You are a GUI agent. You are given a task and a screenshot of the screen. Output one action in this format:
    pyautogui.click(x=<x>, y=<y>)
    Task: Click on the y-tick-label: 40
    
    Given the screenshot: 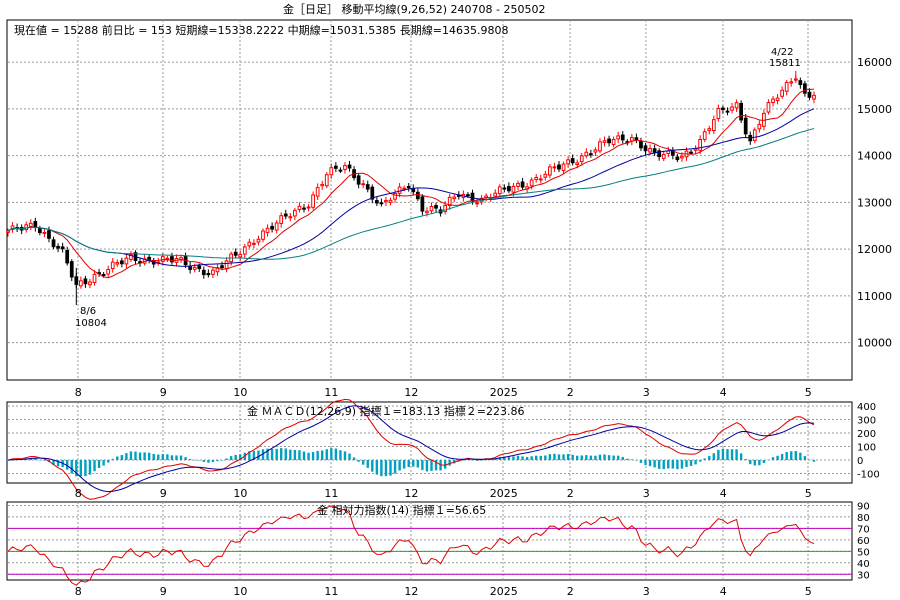 What is the action you would take?
    pyautogui.click(x=863, y=564)
    